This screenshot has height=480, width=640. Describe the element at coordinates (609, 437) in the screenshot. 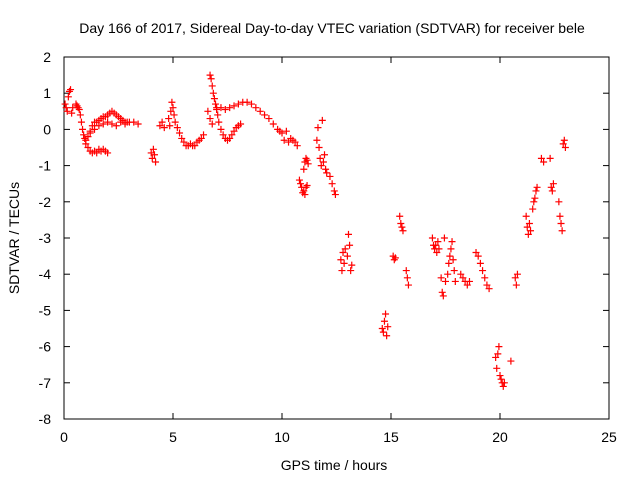

I see `x-tick-label: 25` at that location.